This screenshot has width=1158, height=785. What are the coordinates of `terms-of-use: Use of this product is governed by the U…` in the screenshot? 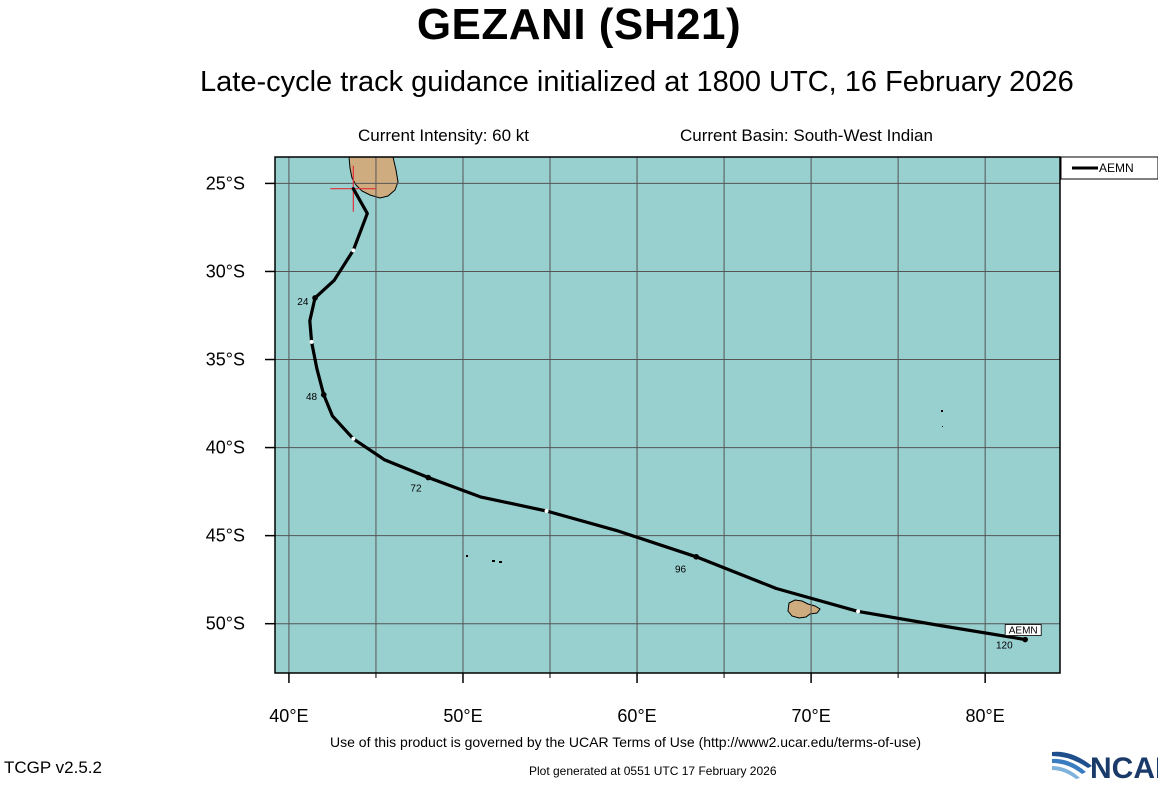 It's located at (626, 742).